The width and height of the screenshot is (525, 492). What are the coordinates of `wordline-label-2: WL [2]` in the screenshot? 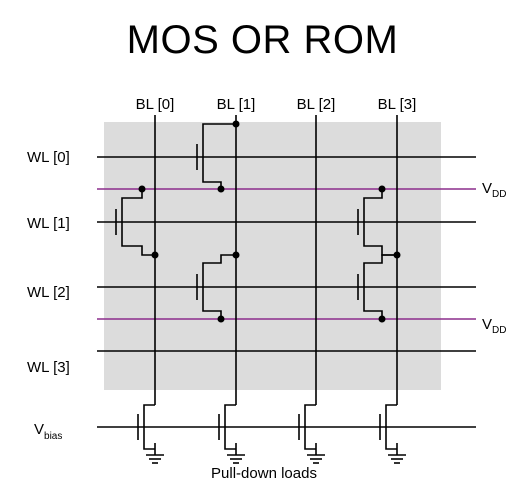 It's located at (48, 292).